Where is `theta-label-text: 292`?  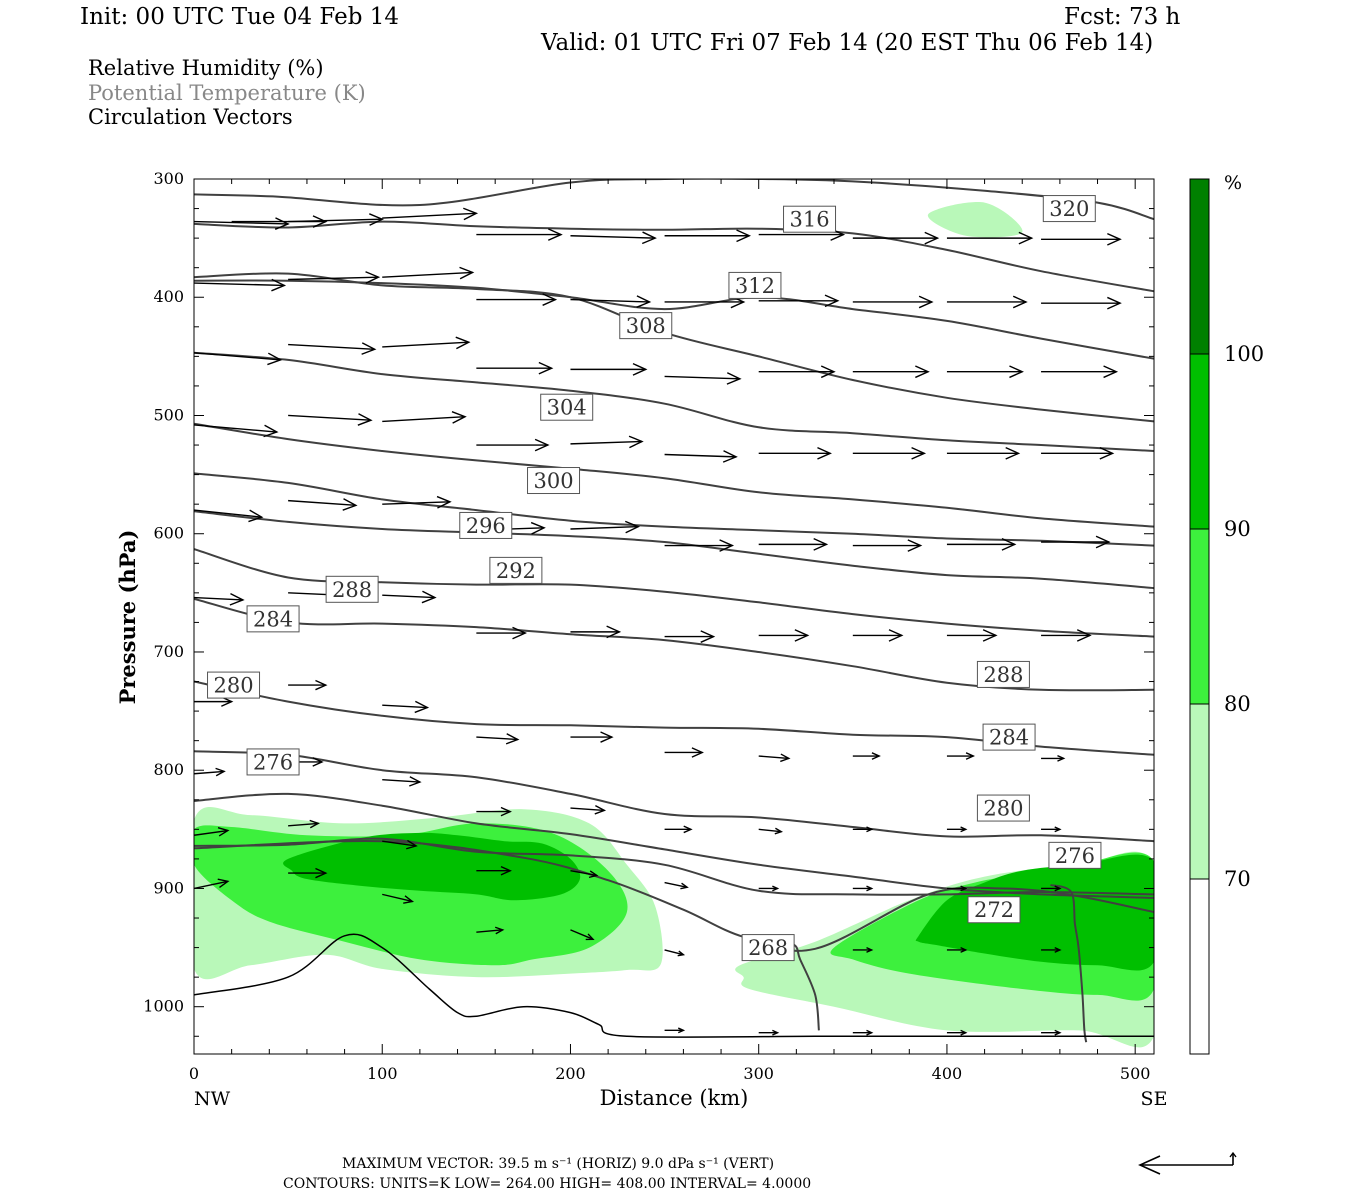 theta-label-text: 292 is located at coordinates (516, 571).